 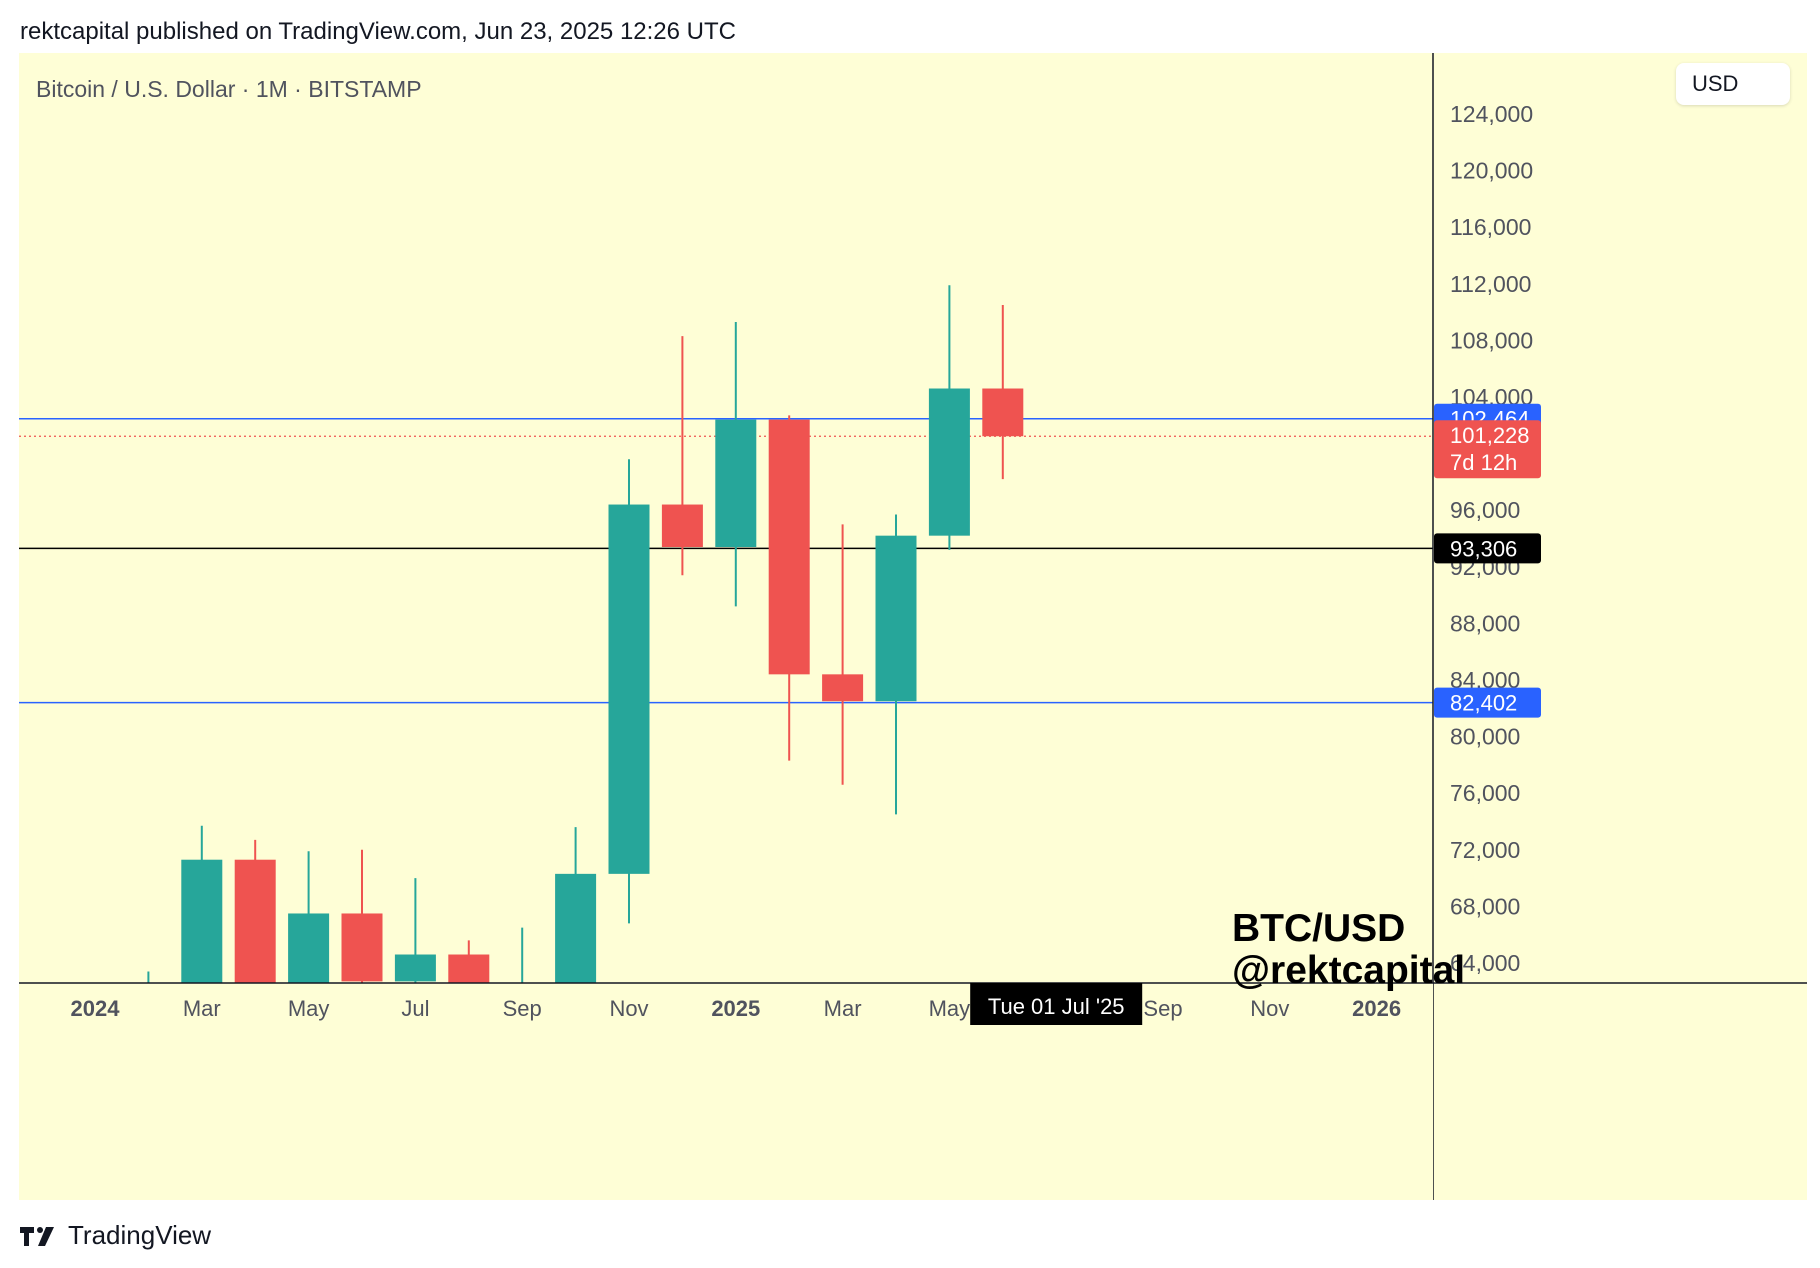 What do you see at coordinates (1483, 548) in the screenshot?
I see `price-label-text-1: 93,306` at bounding box center [1483, 548].